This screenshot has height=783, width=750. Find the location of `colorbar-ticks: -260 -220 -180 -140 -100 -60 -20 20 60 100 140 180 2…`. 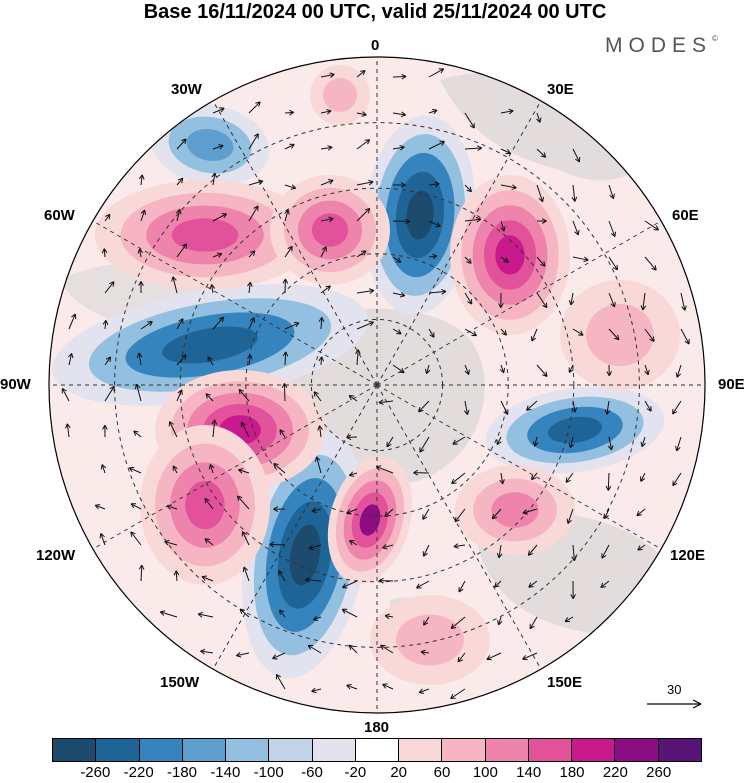

colorbar-ticks: -260 -220 -180 -140 -100 -60 -20 20 60 100 140 180 2… is located at coordinates (377, 773).